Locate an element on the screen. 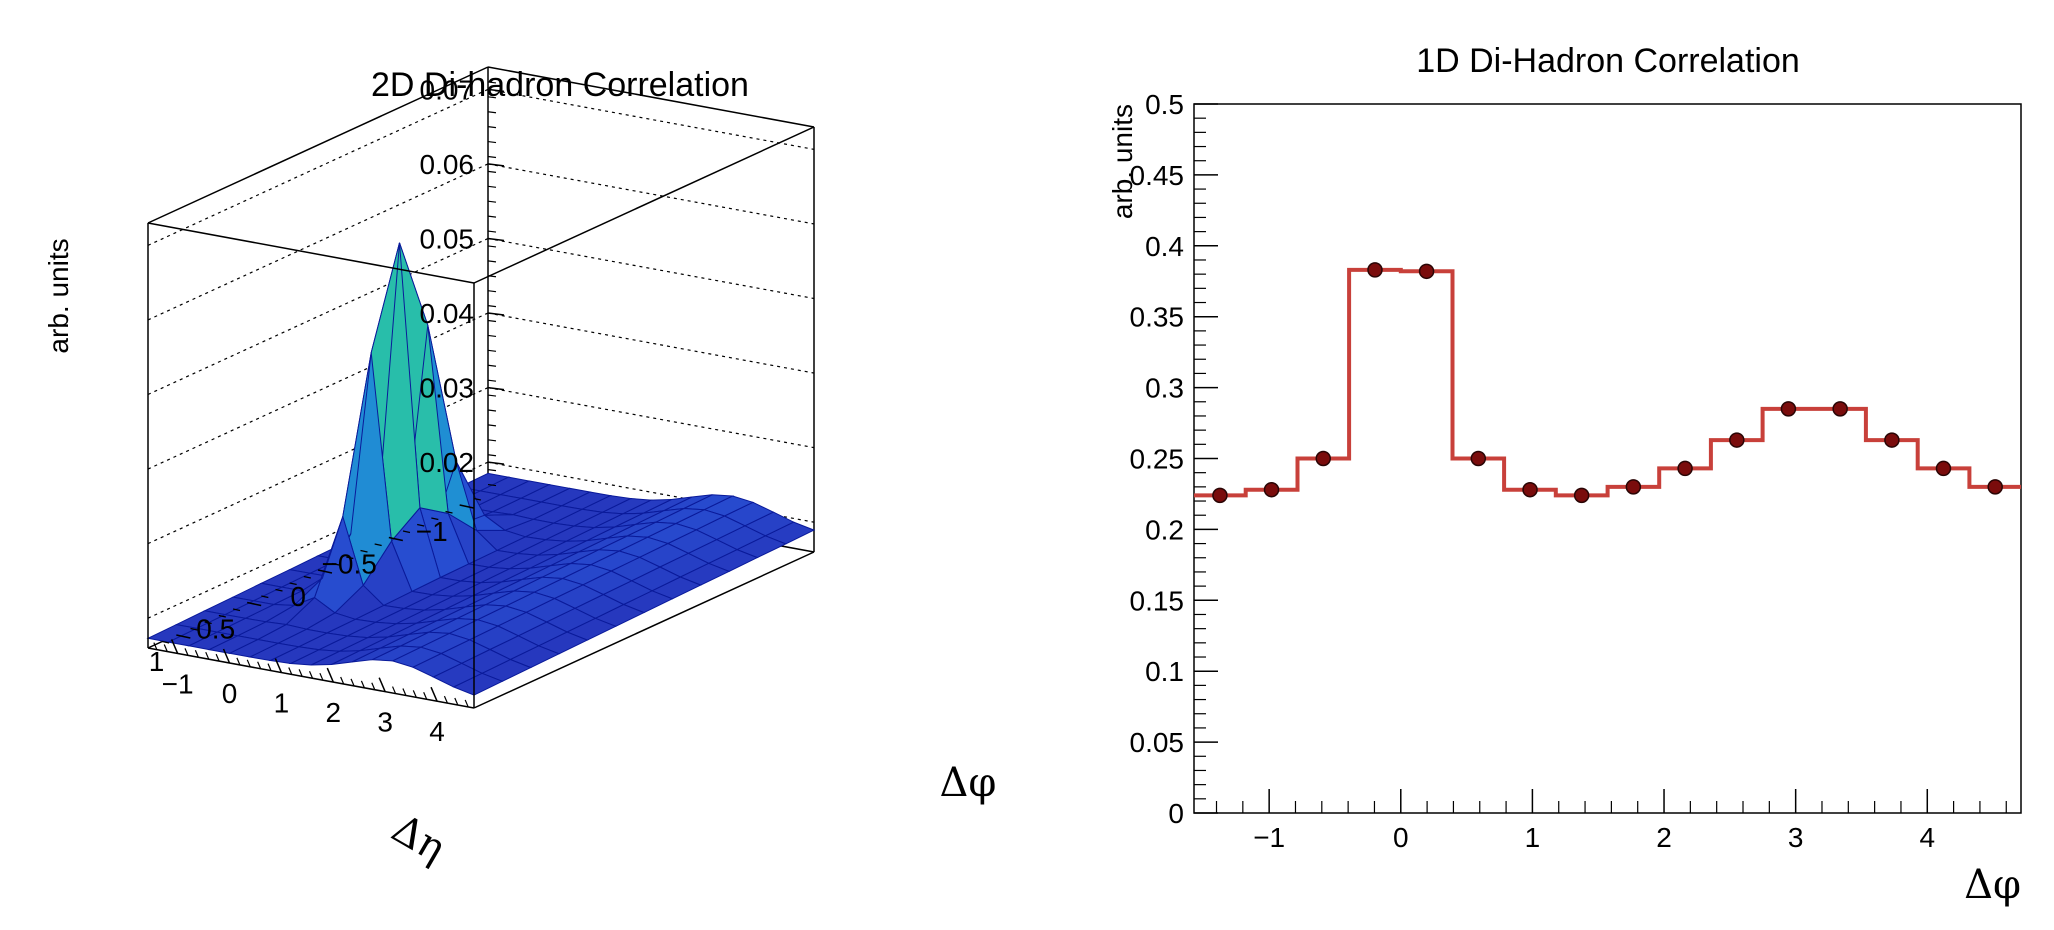 The image size is (2054, 930). y-tick-label: −0.5 is located at coordinates (349, 564).